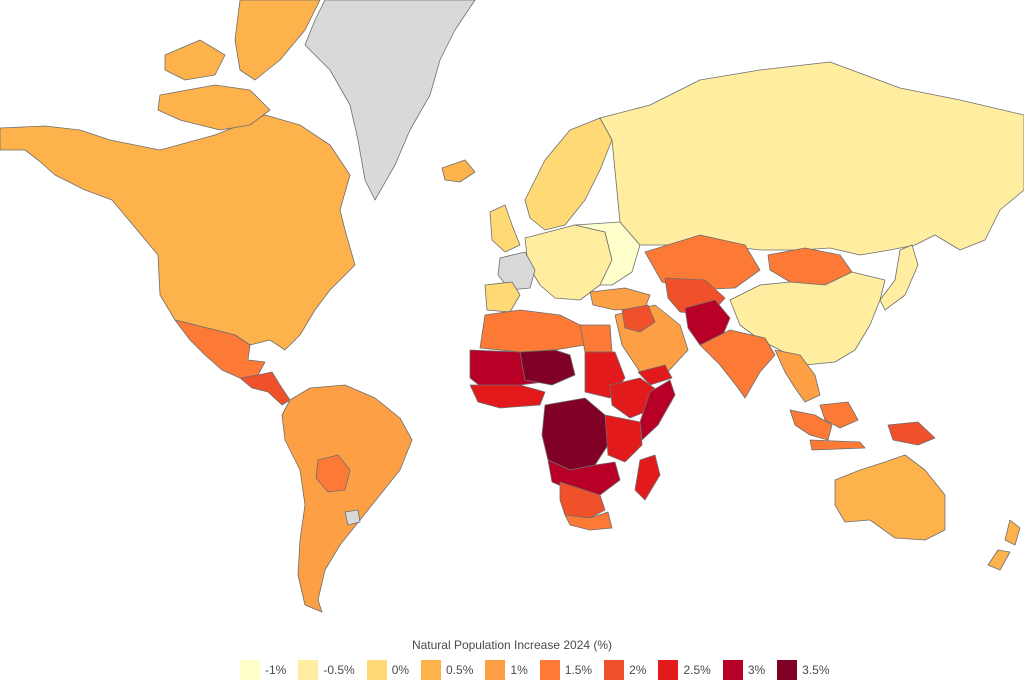 Image resolution: width=1024 pixels, height=695 pixels. What do you see at coordinates (390, 100) in the screenshot?
I see `region-greenland` at bounding box center [390, 100].